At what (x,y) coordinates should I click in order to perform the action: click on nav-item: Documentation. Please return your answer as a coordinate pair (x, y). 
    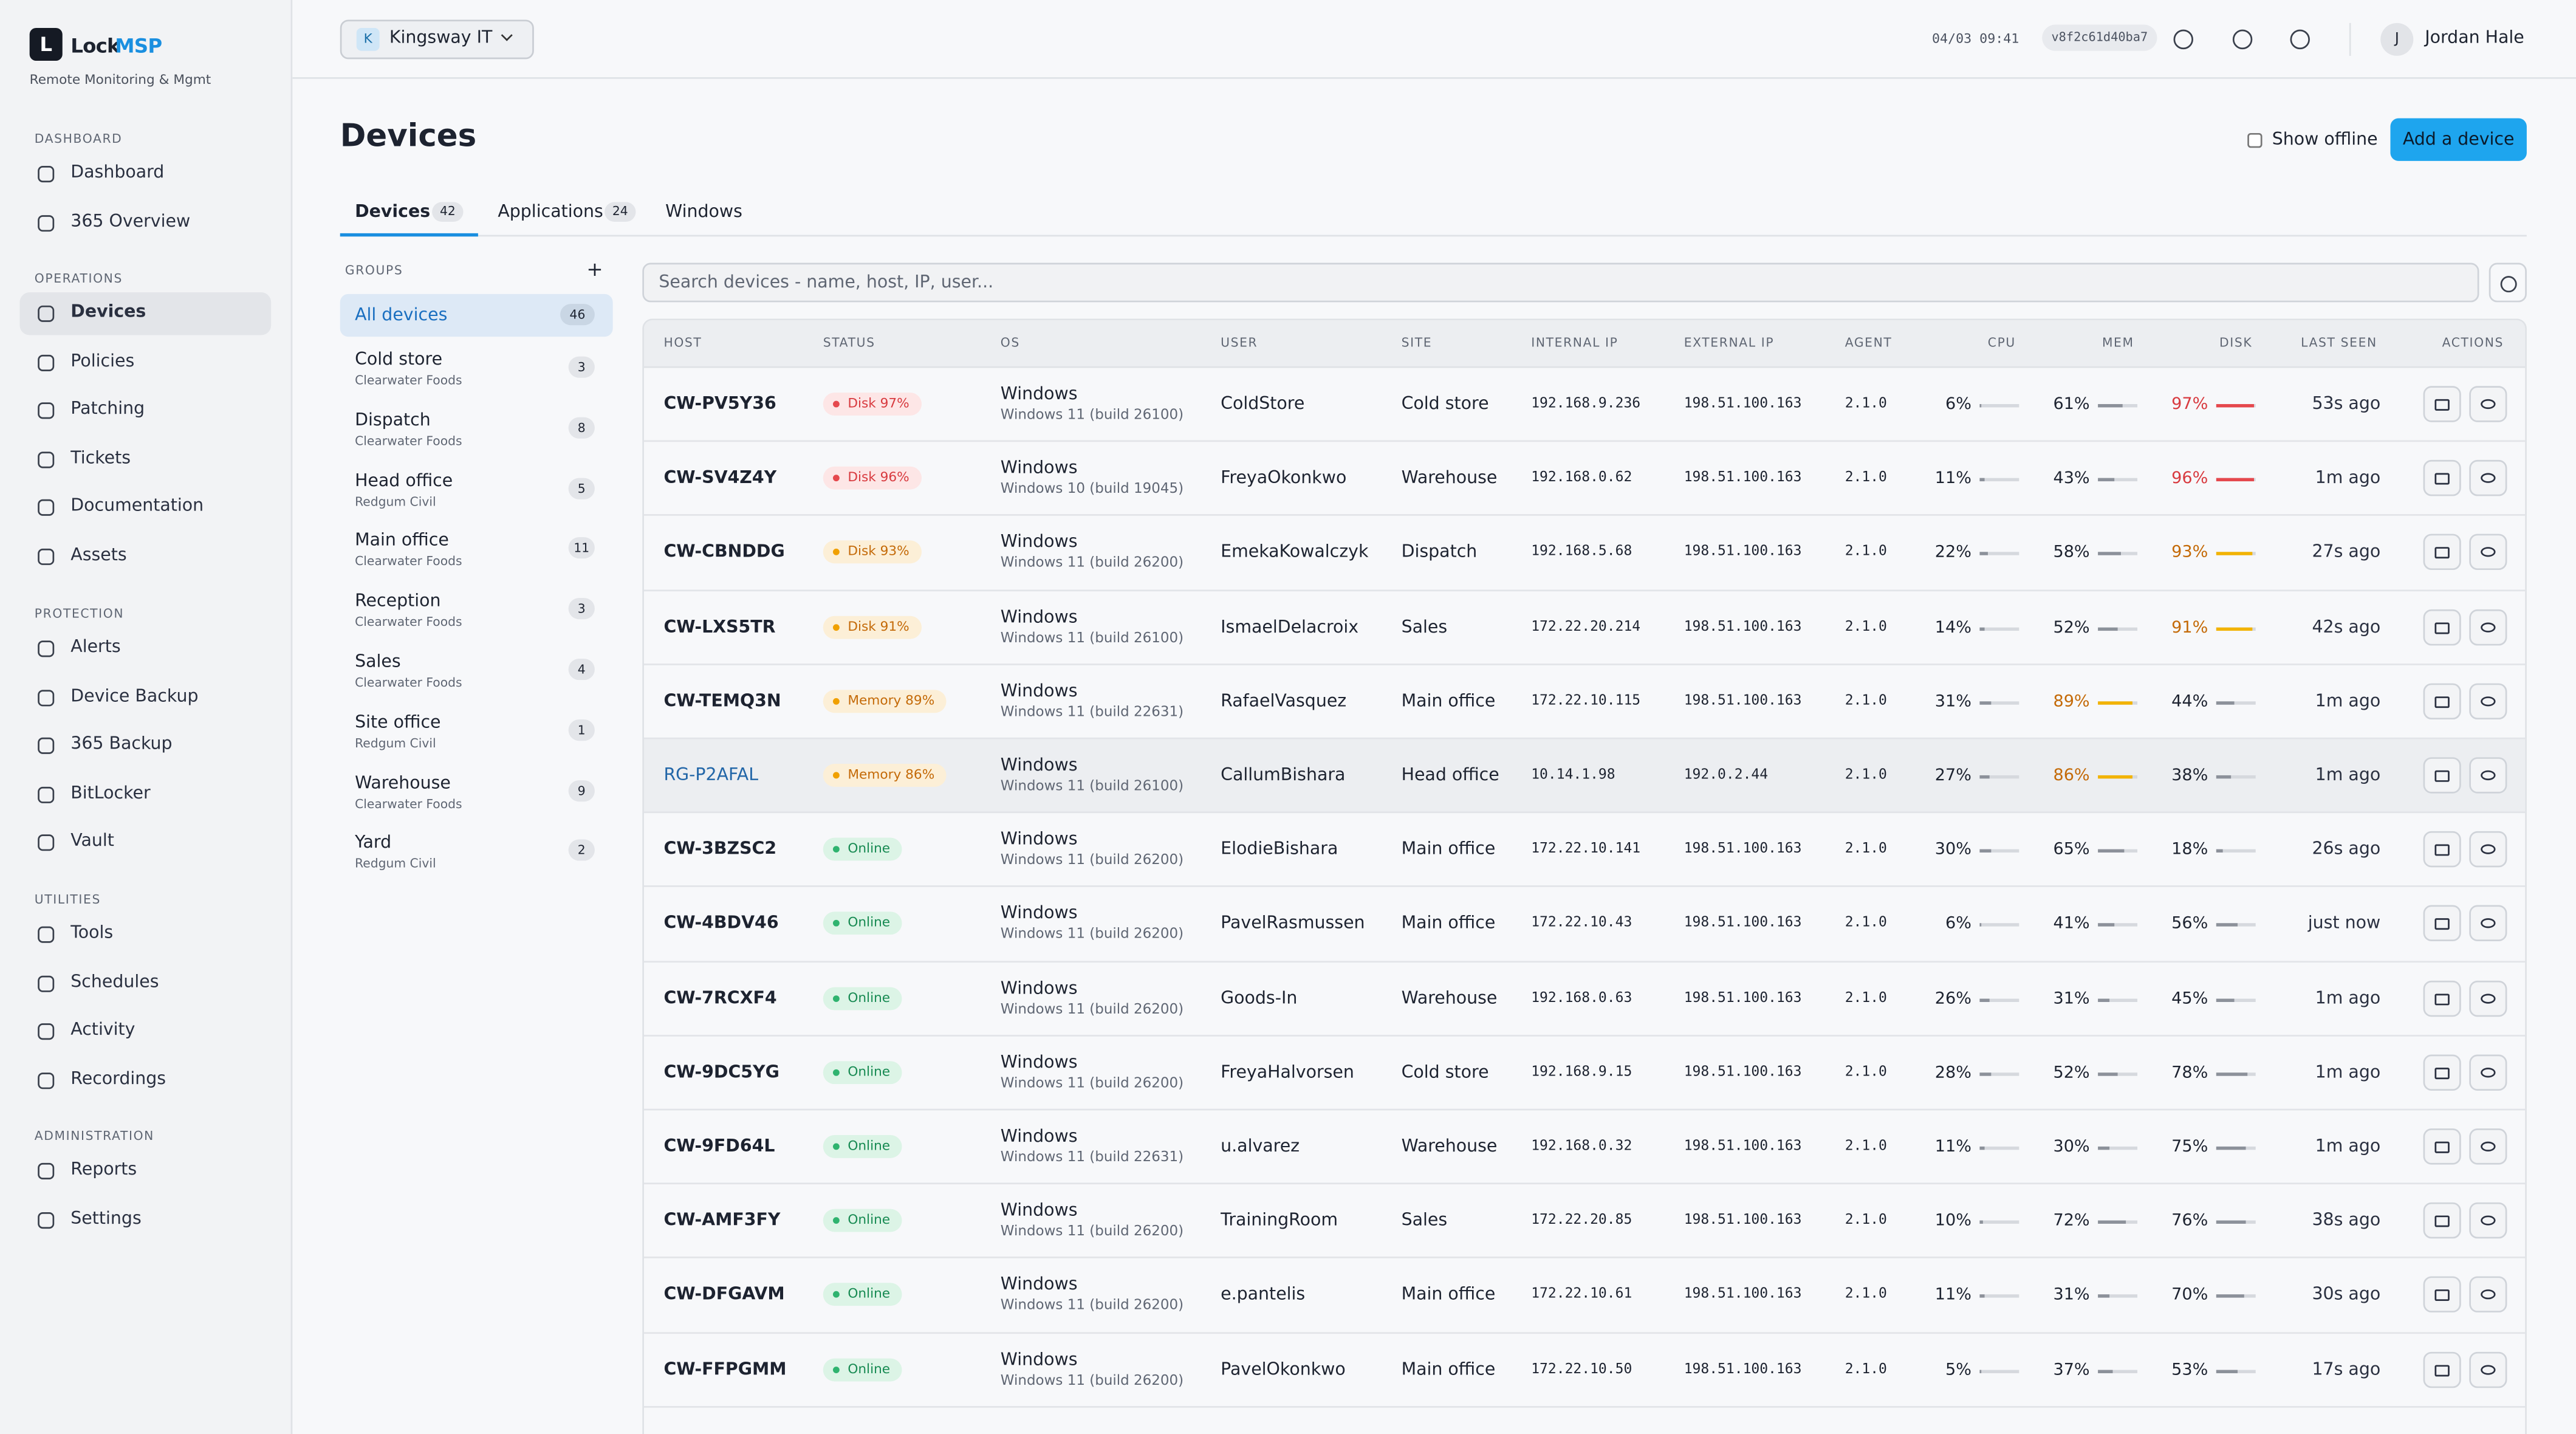
    Looking at the image, I should click on (145, 508).